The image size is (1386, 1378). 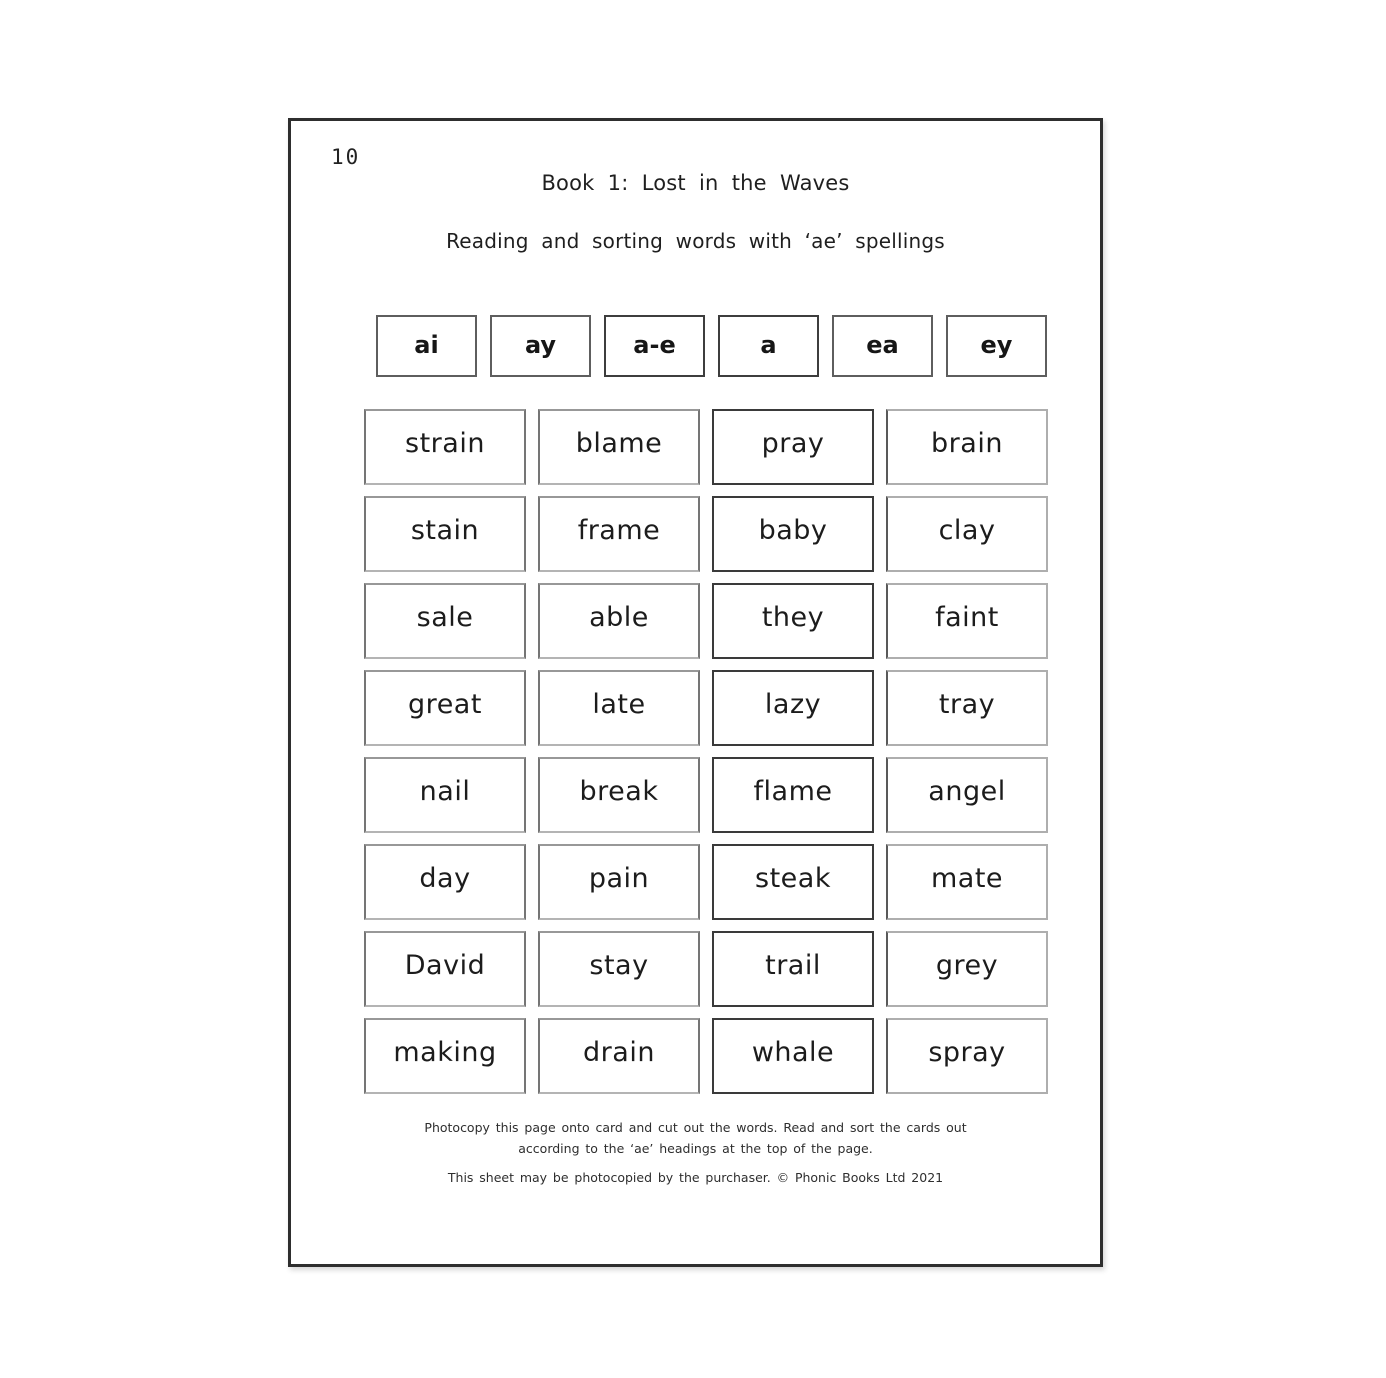 I want to click on spelling-header-row: ai ay a-e a ea ey, so click(x=711, y=346).